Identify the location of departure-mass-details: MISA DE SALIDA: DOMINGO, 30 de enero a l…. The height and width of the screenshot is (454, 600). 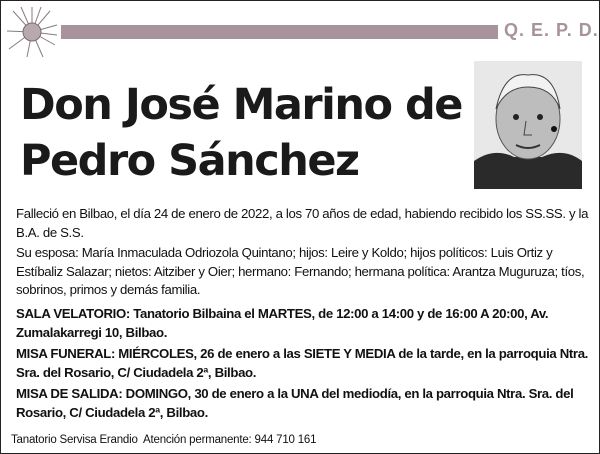
(295, 403).